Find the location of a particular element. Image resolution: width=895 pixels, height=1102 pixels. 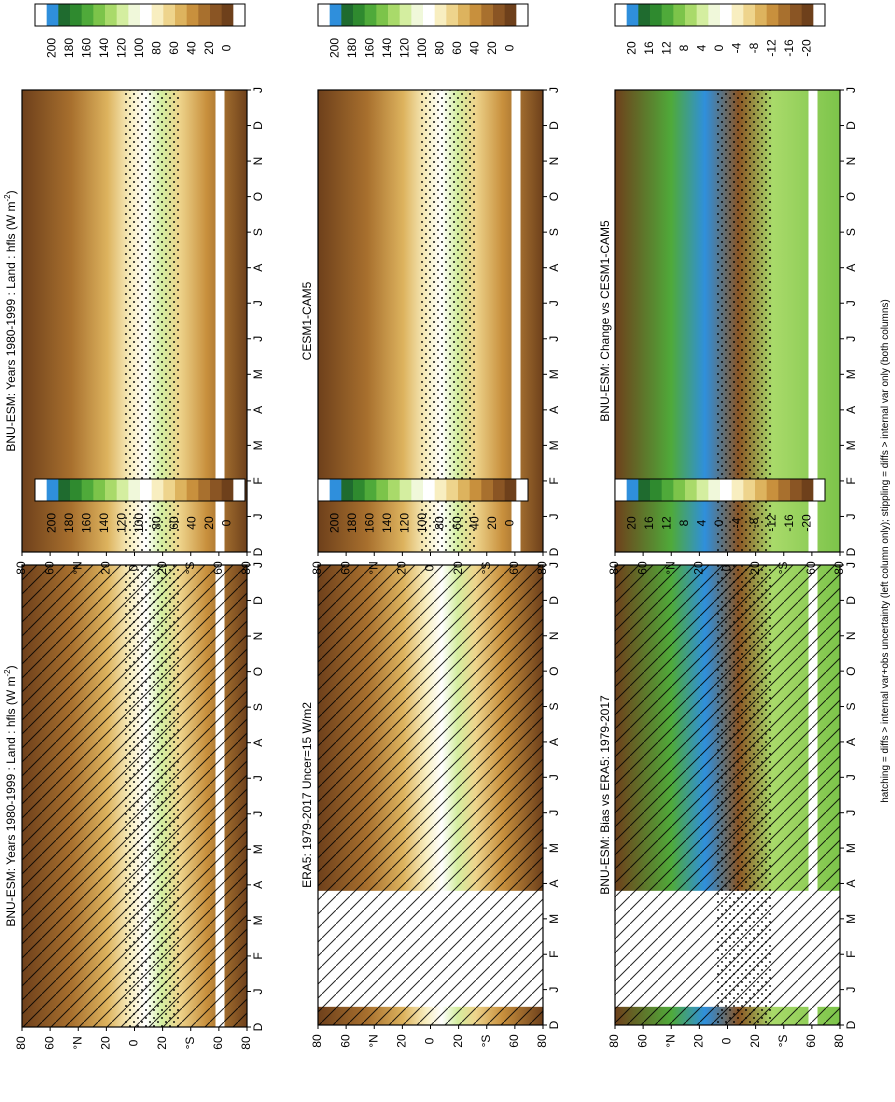

colorbar-tick-label: -12 is located at coordinates (772, 523).